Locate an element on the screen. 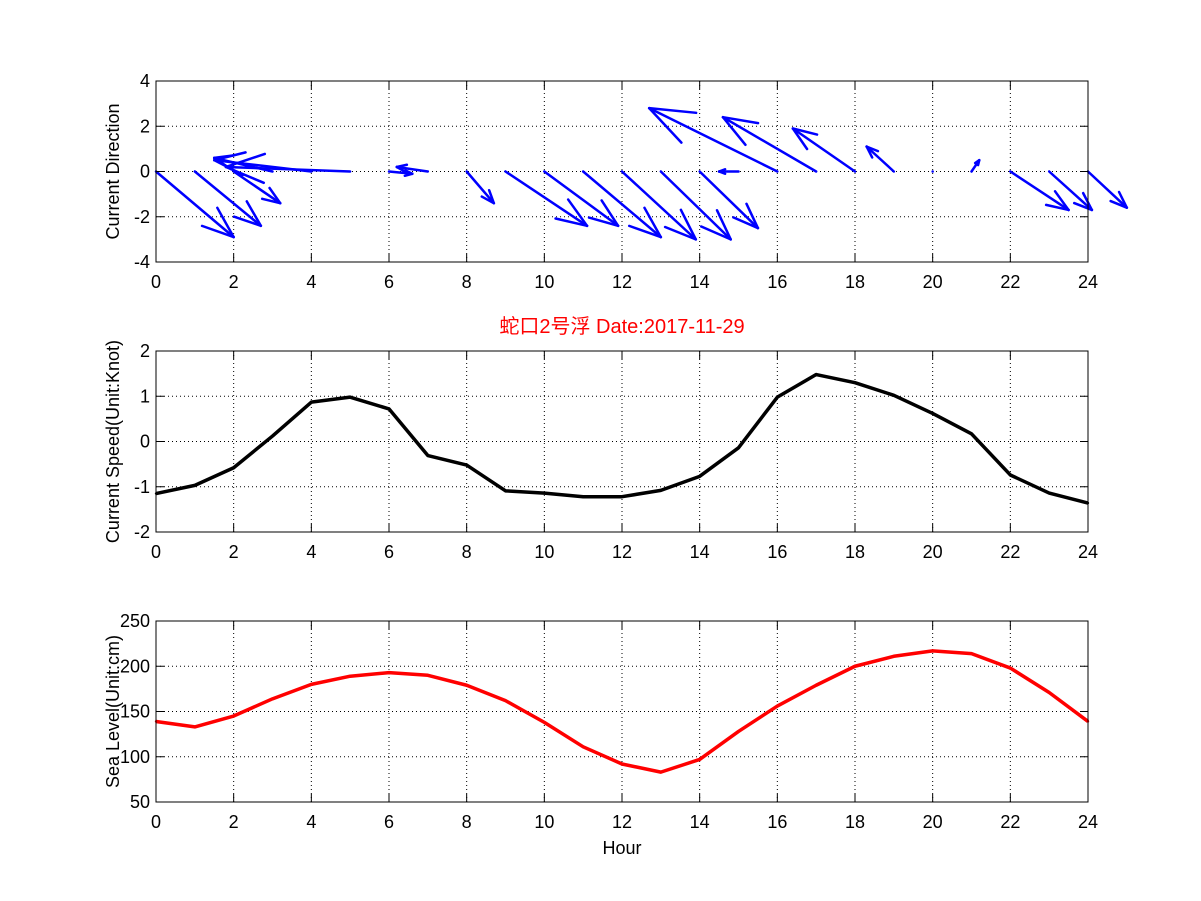  speed-y-tick-label: -2 is located at coordinates (142, 532).